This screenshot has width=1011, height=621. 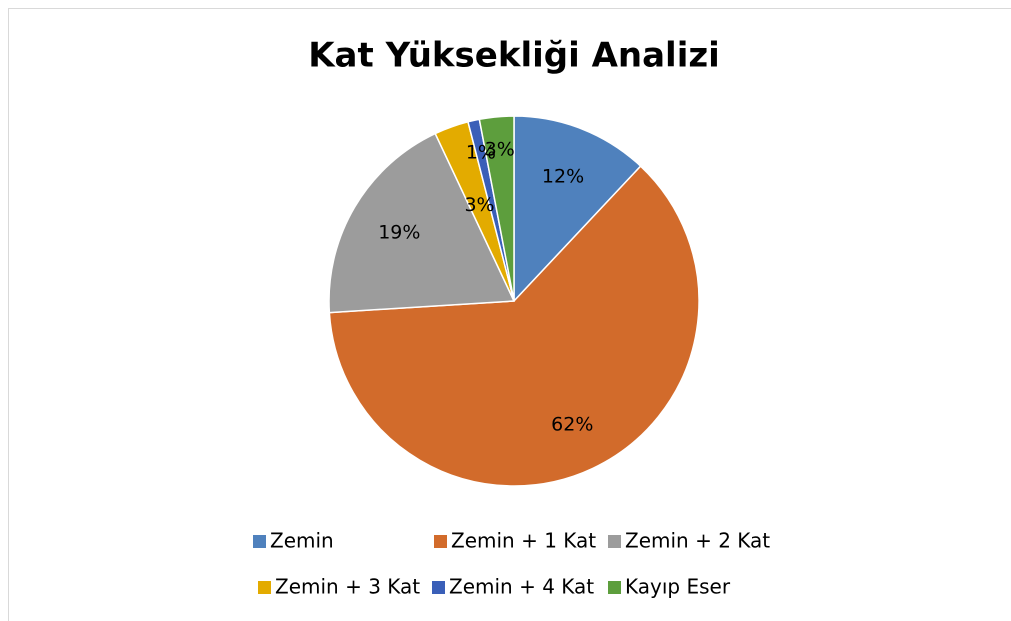 What do you see at coordinates (523, 541) in the screenshot?
I see `legend-label: Zemin + 1 Kat` at bounding box center [523, 541].